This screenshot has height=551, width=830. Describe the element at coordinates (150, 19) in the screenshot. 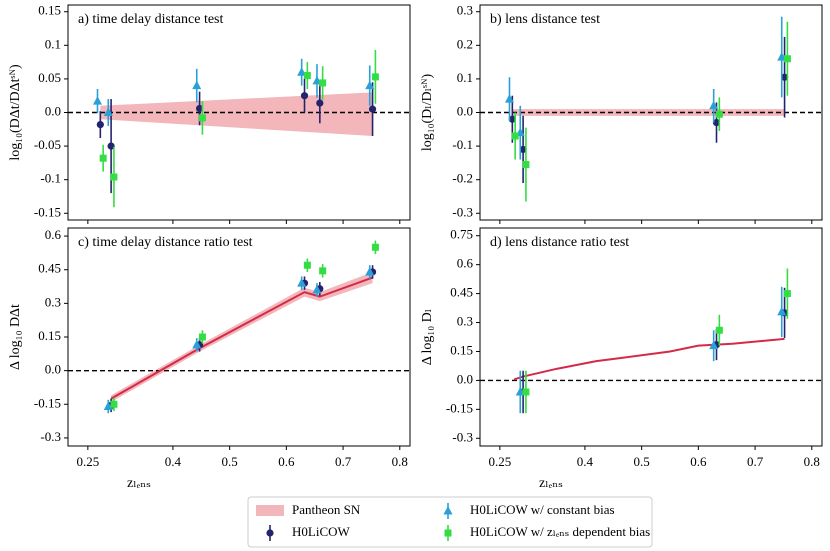

I see `panel-title: a) time delay distance test` at that location.